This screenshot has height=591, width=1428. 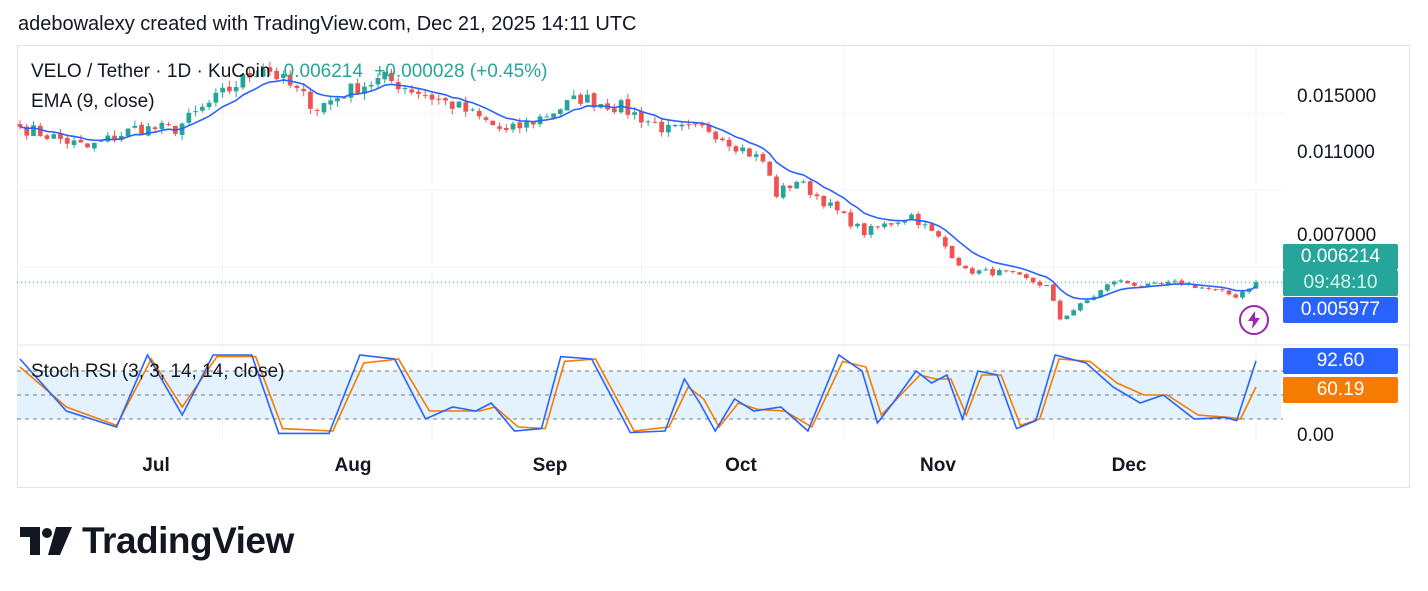 I want to click on month-label: Nov, so click(x=938, y=465).